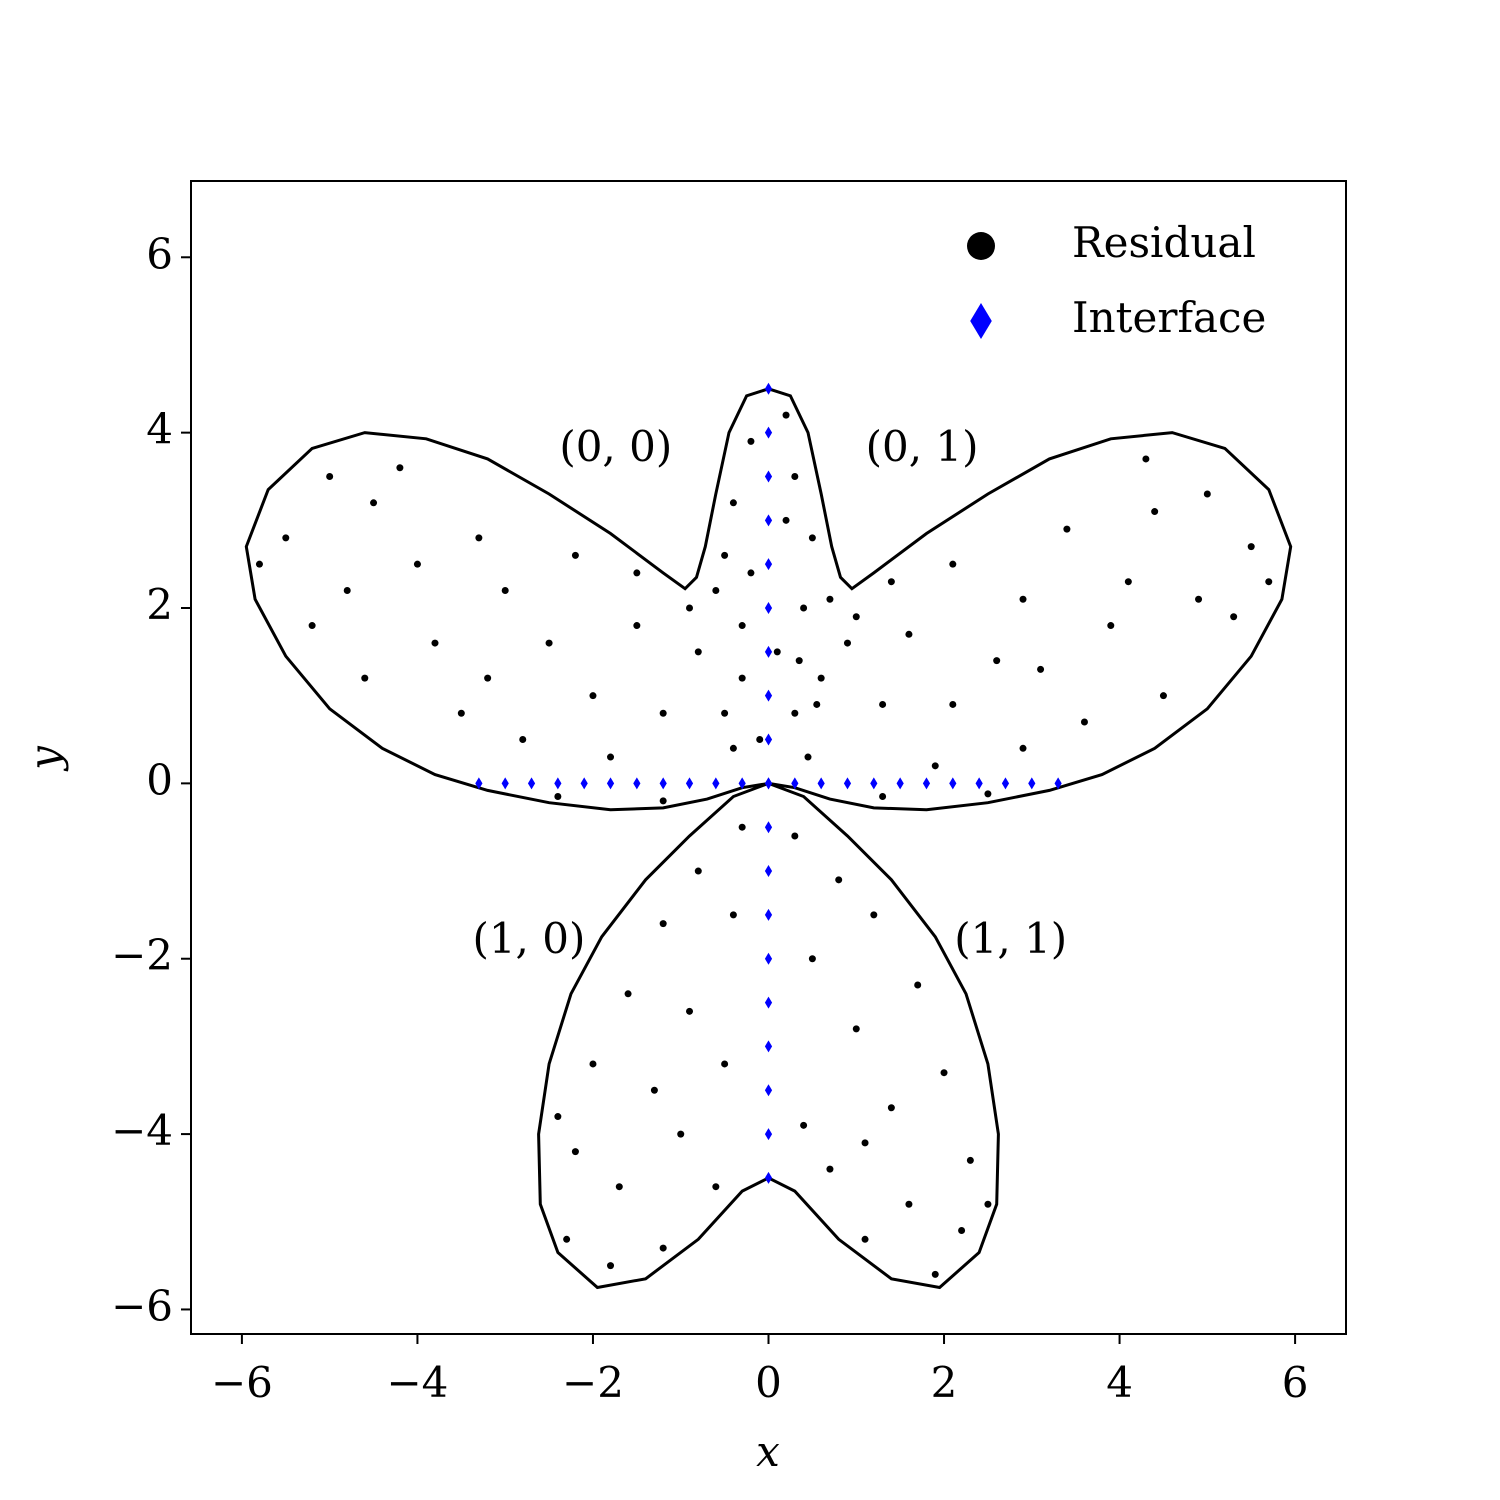 The height and width of the screenshot is (1500, 1500). Describe the element at coordinates (159, 604) in the screenshot. I see `y-tick-label: 2` at that location.